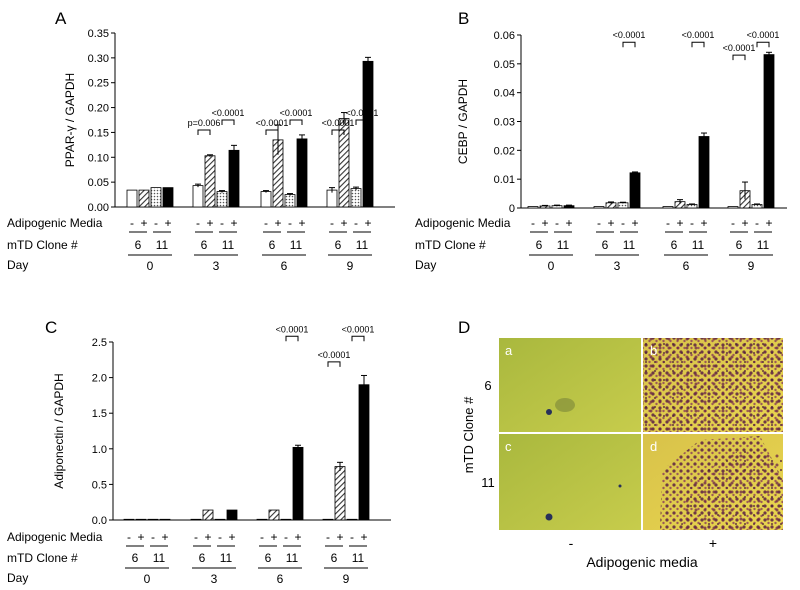 Image resolution: width=800 pixels, height=590 pixels. Describe the element at coordinates (99, 343) in the screenshot. I see `chart-c-y-tick-label: 2.5` at that location.